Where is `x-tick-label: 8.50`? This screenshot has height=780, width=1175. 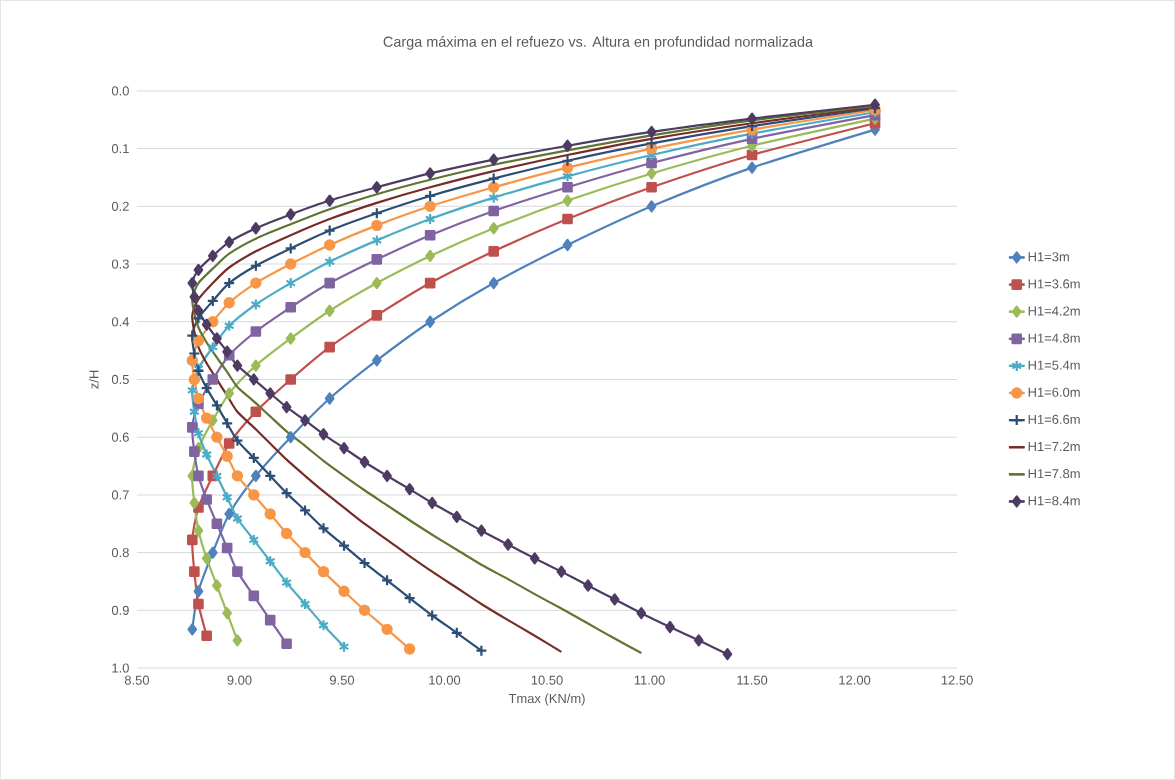 x-tick-label: 8.50 is located at coordinates (137, 680).